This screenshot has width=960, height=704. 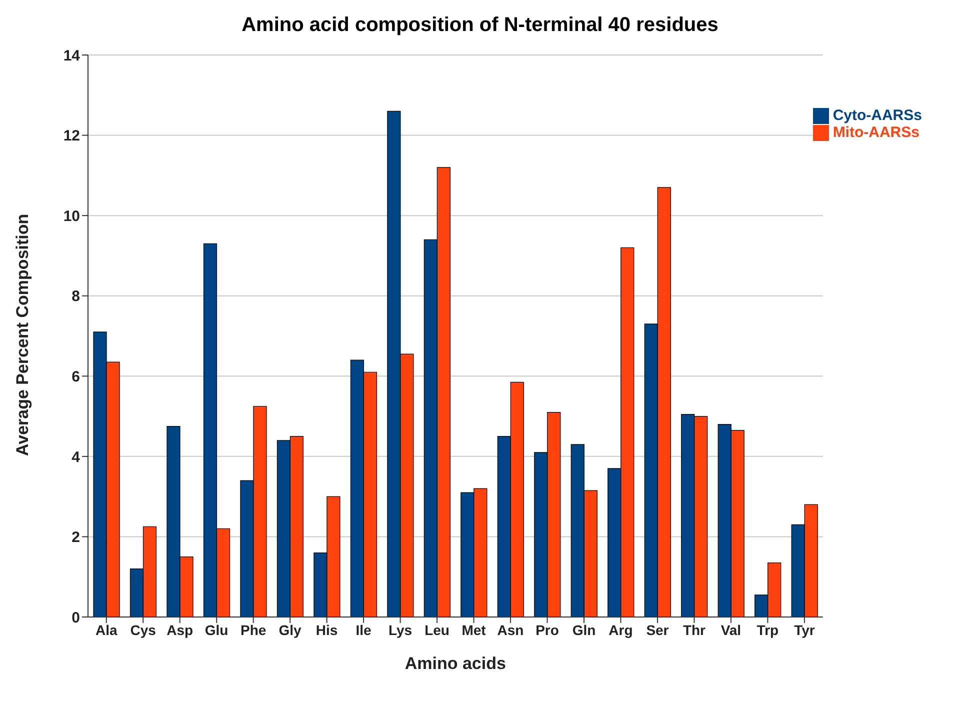 I want to click on chart-title: Amino acid composition of N-terminal 40 residues, so click(x=480, y=25).